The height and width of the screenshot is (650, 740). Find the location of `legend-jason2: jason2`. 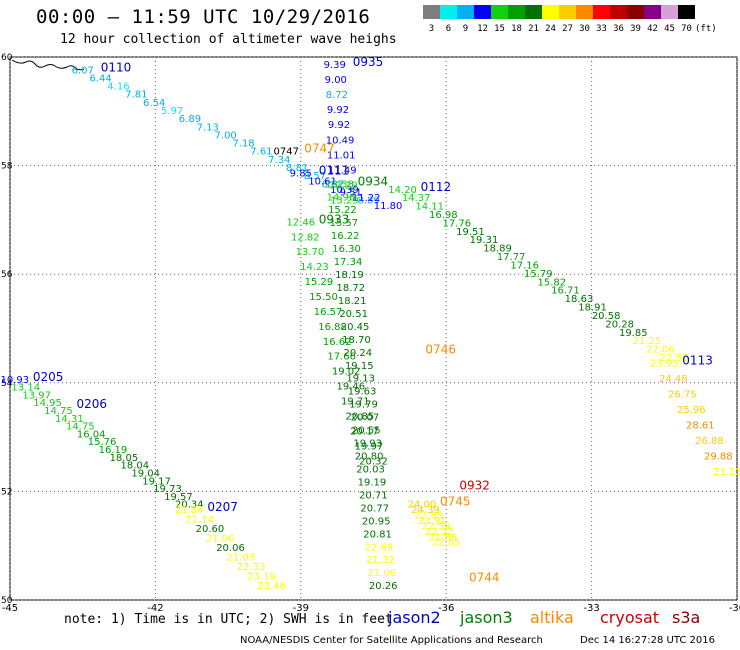

legend-jason2: jason2 is located at coordinates (414, 617).